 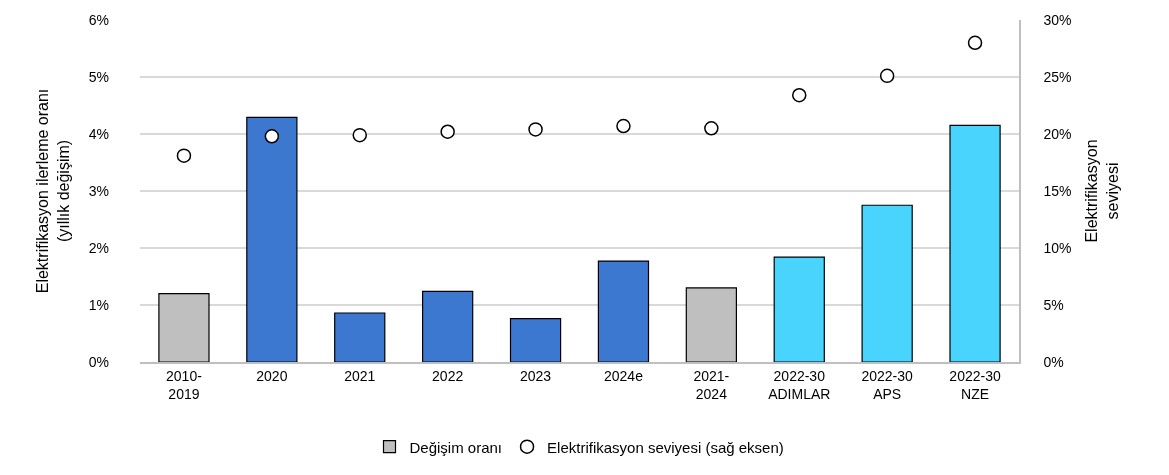 What do you see at coordinates (448, 375) in the screenshot?
I see `x-tick-label: 2022` at bounding box center [448, 375].